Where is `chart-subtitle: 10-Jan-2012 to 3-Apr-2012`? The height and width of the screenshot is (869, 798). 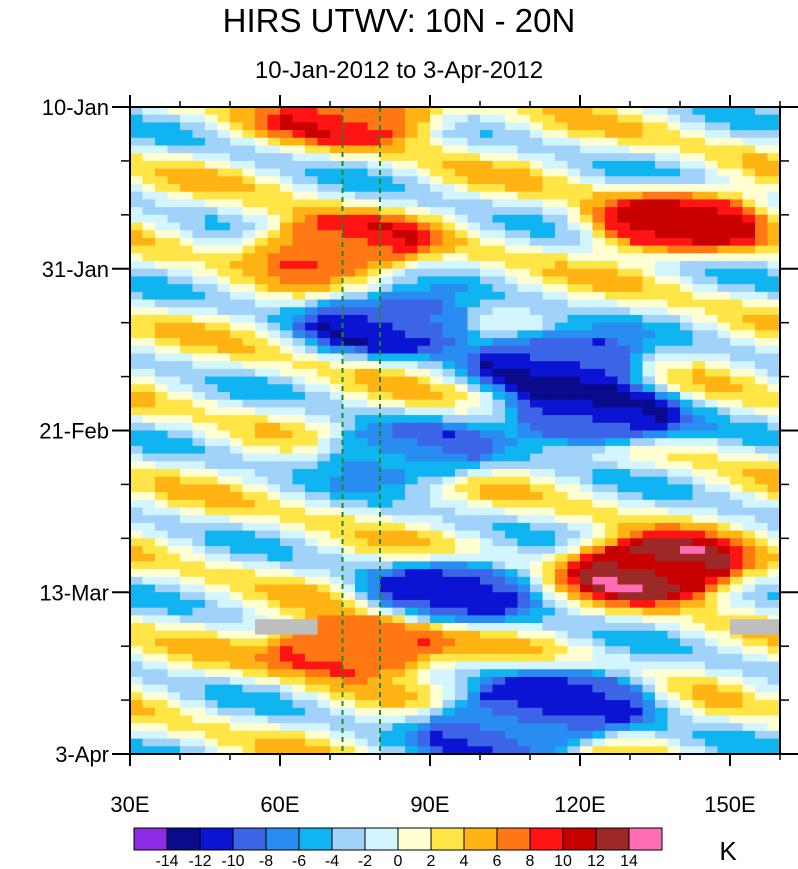 chart-subtitle: 10-Jan-2012 to 3-Apr-2012 is located at coordinates (399, 70).